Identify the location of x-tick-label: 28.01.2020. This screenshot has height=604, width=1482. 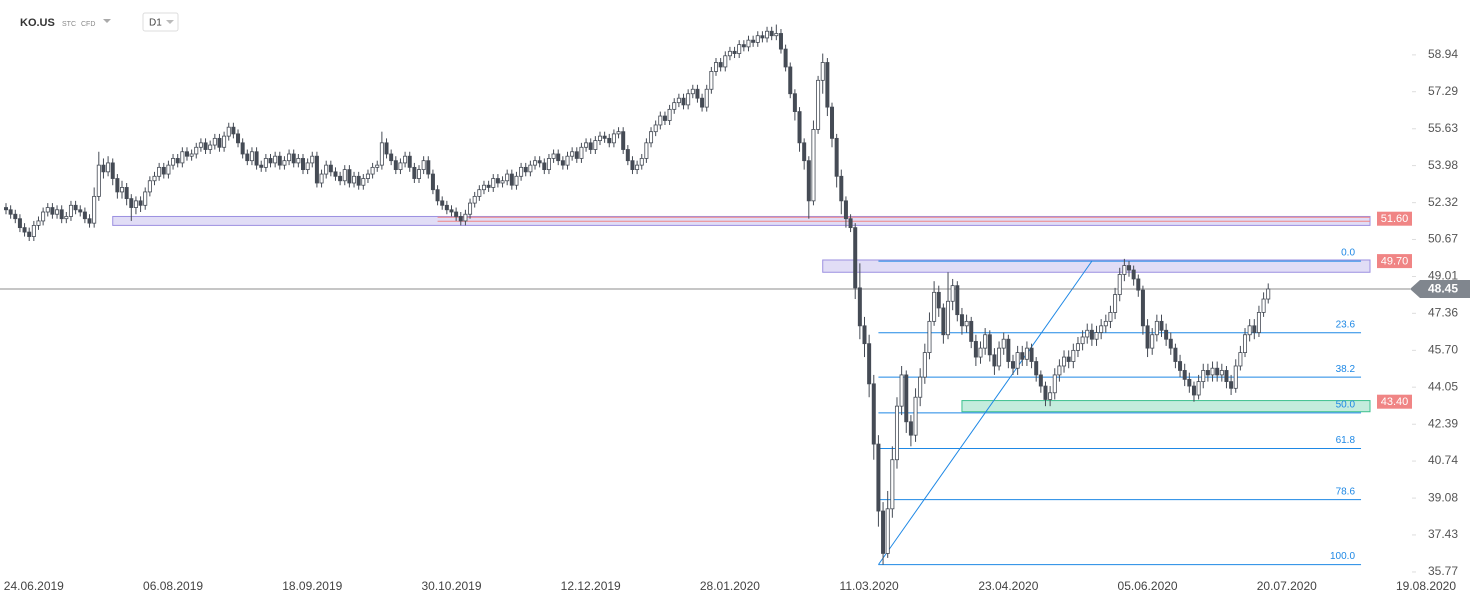
(730, 586).